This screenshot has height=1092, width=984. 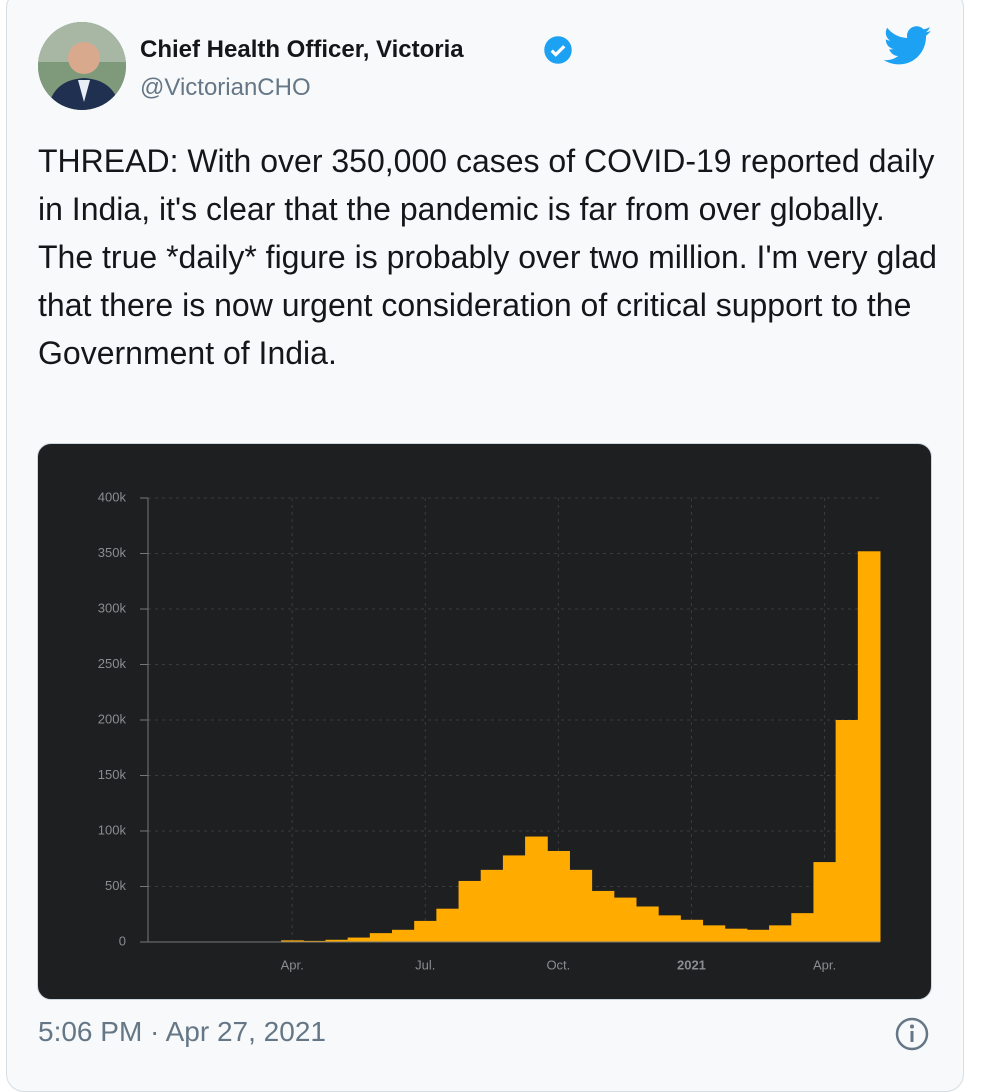 I want to click on y-tick-label: 350k, so click(x=112, y=552).